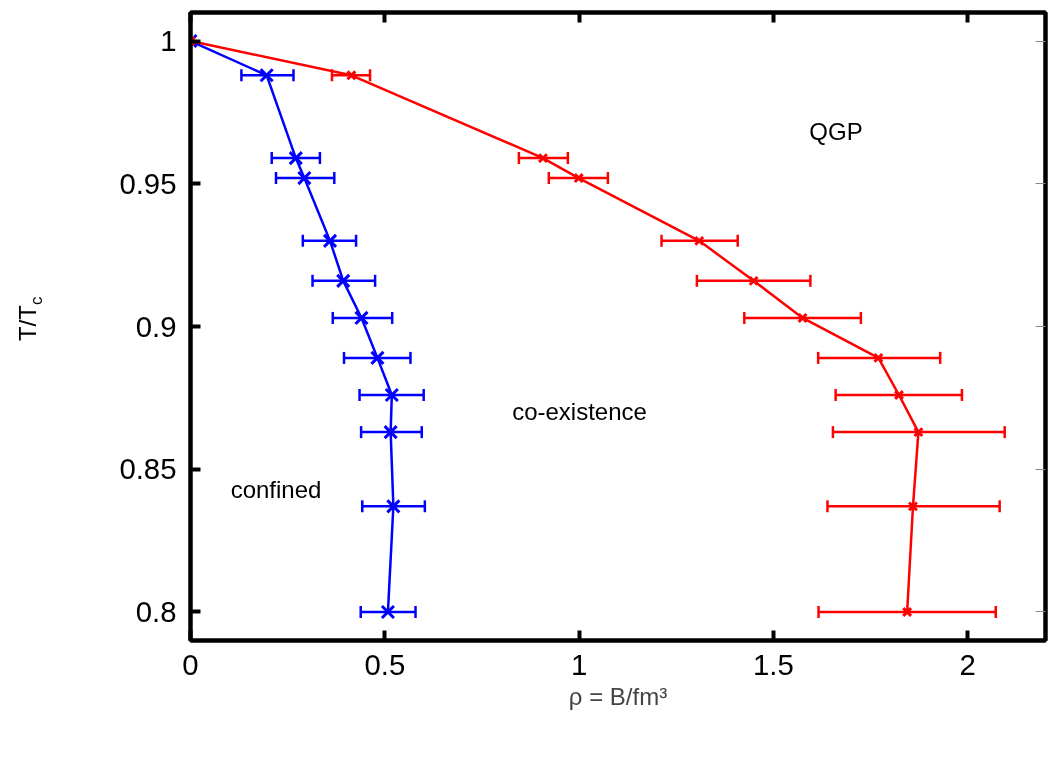 Image resolution: width=1049 pixels, height=763 pixels. Describe the element at coordinates (967, 664) in the screenshot. I see `x-tick-label: 2` at that location.